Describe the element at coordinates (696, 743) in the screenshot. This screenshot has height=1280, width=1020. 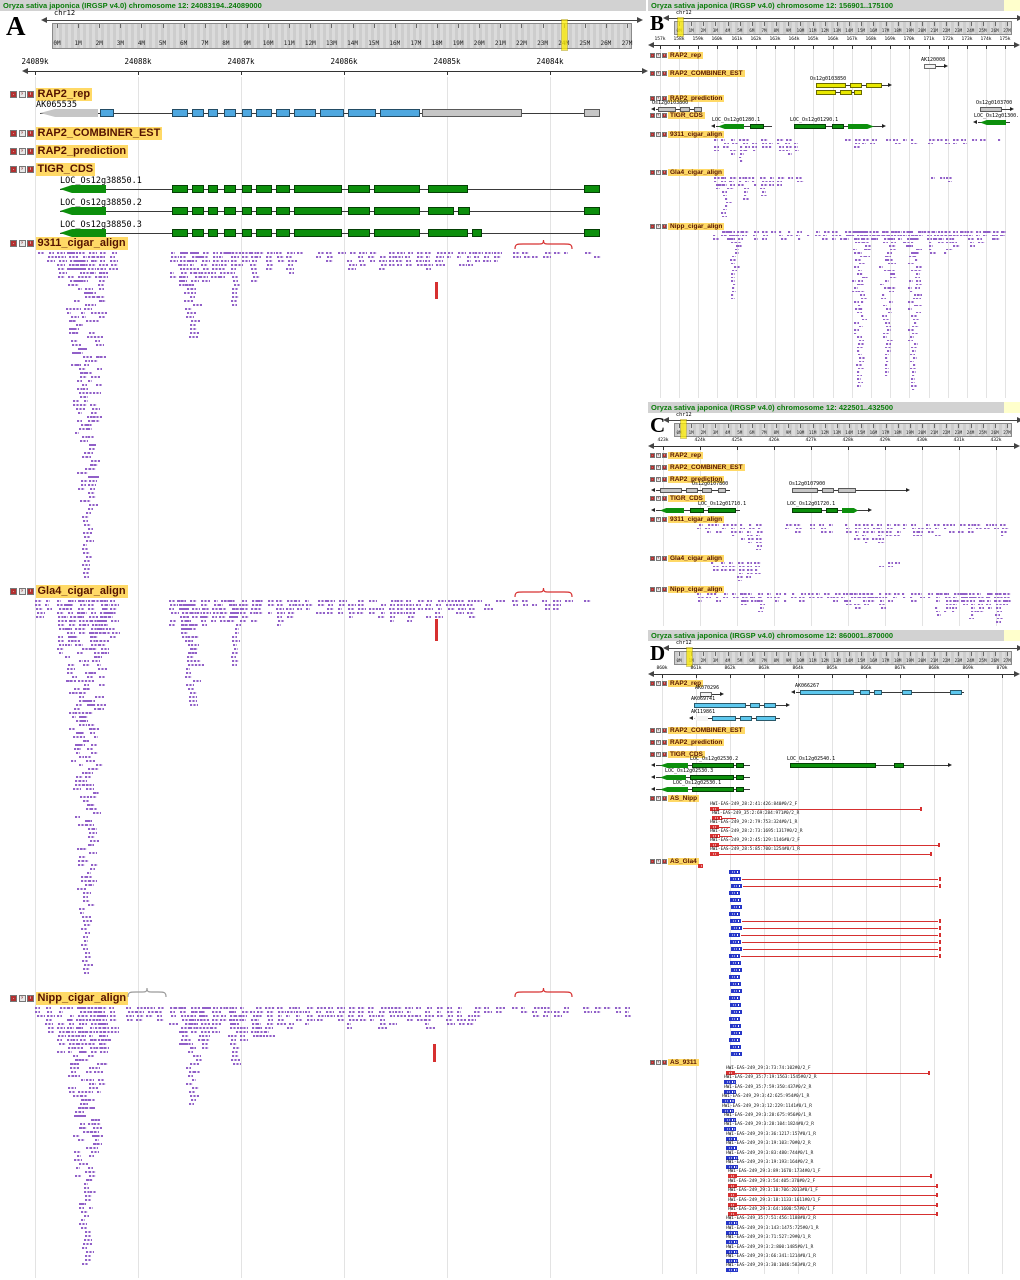
I see `track-title: RAP2_prediction` at that location.